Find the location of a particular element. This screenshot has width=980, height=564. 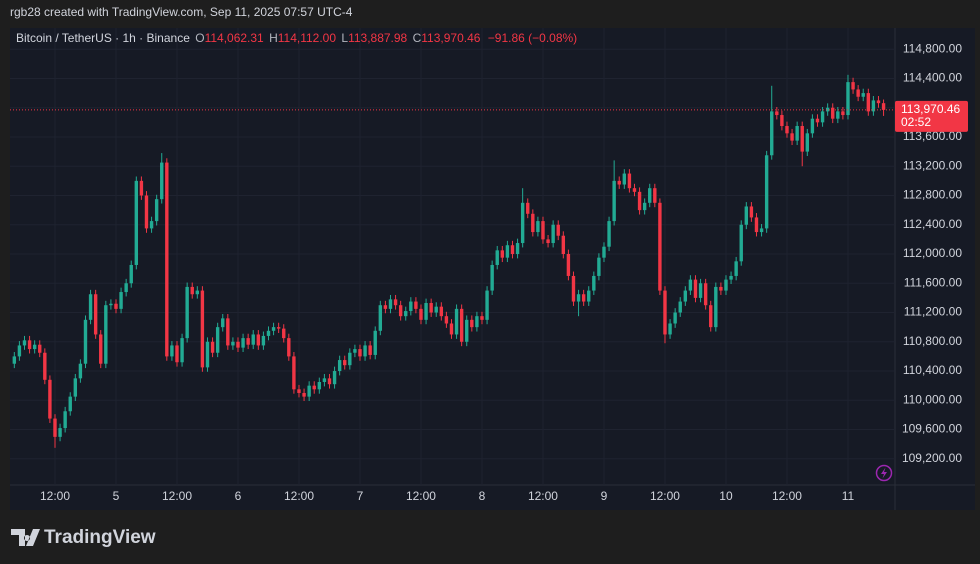

last-price-label: 113,970.46 is located at coordinates (930, 109).